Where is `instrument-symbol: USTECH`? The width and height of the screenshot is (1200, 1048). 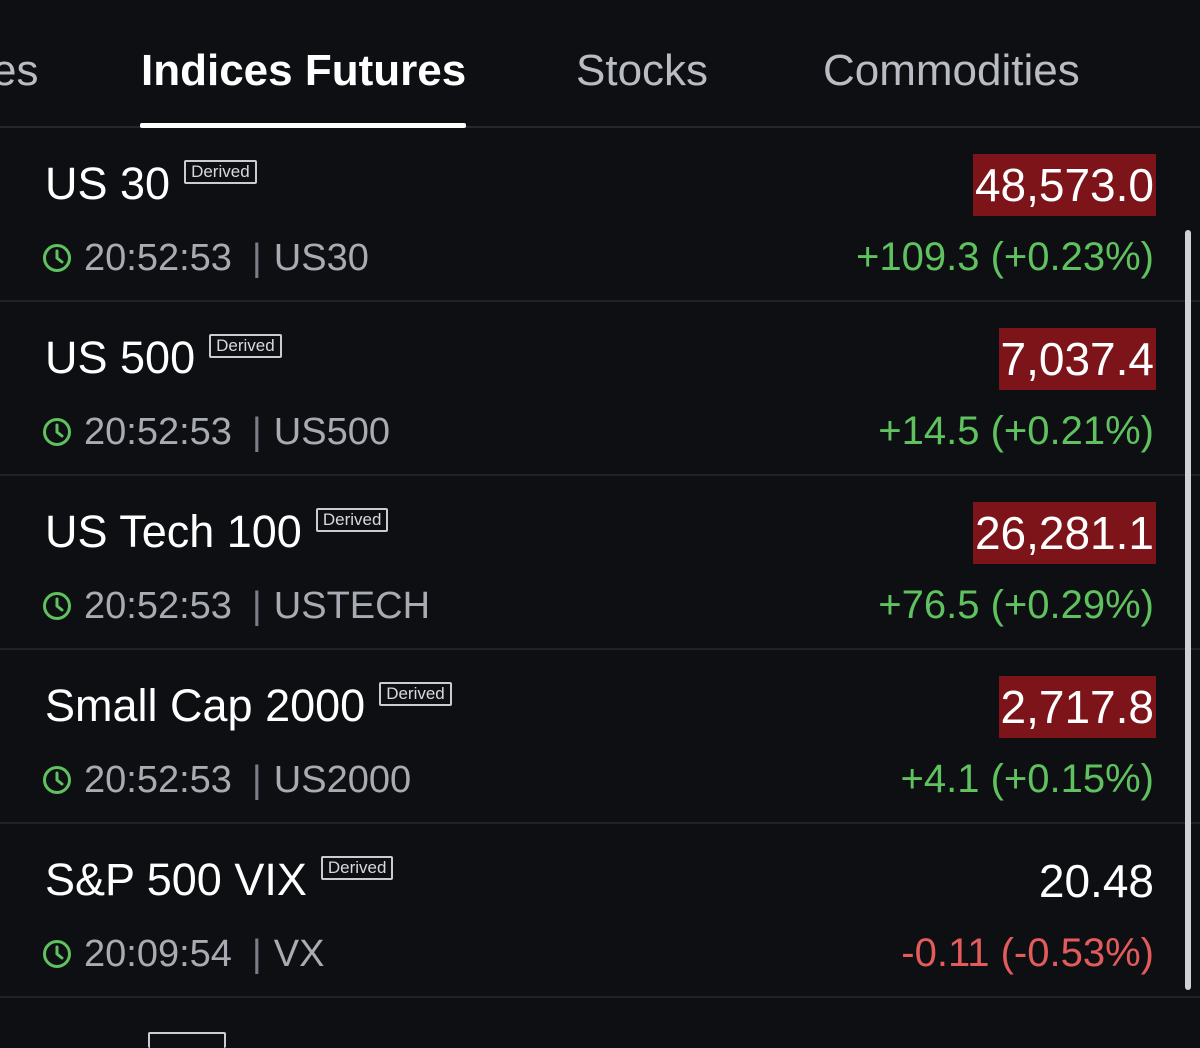 instrument-symbol: USTECH is located at coordinates (352, 606).